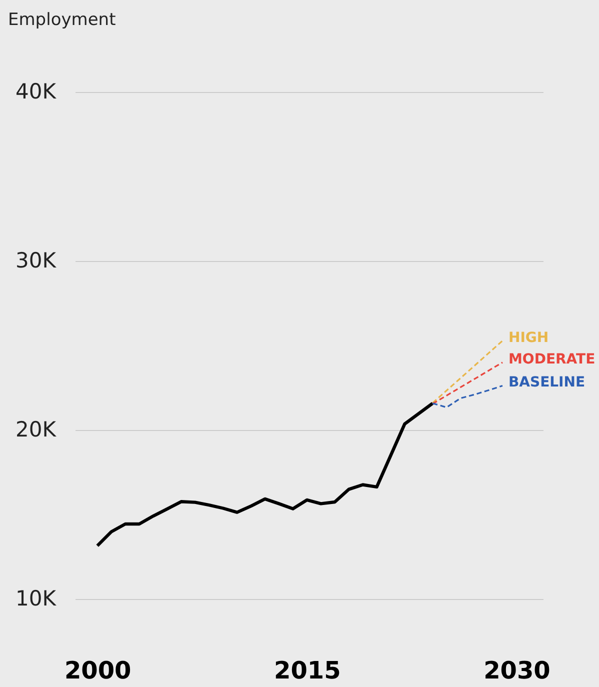 The height and width of the screenshot is (687, 599). What do you see at coordinates (528, 338) in the screenshot?
I see `series-label: HIGH` at bounding box center [528, 338].